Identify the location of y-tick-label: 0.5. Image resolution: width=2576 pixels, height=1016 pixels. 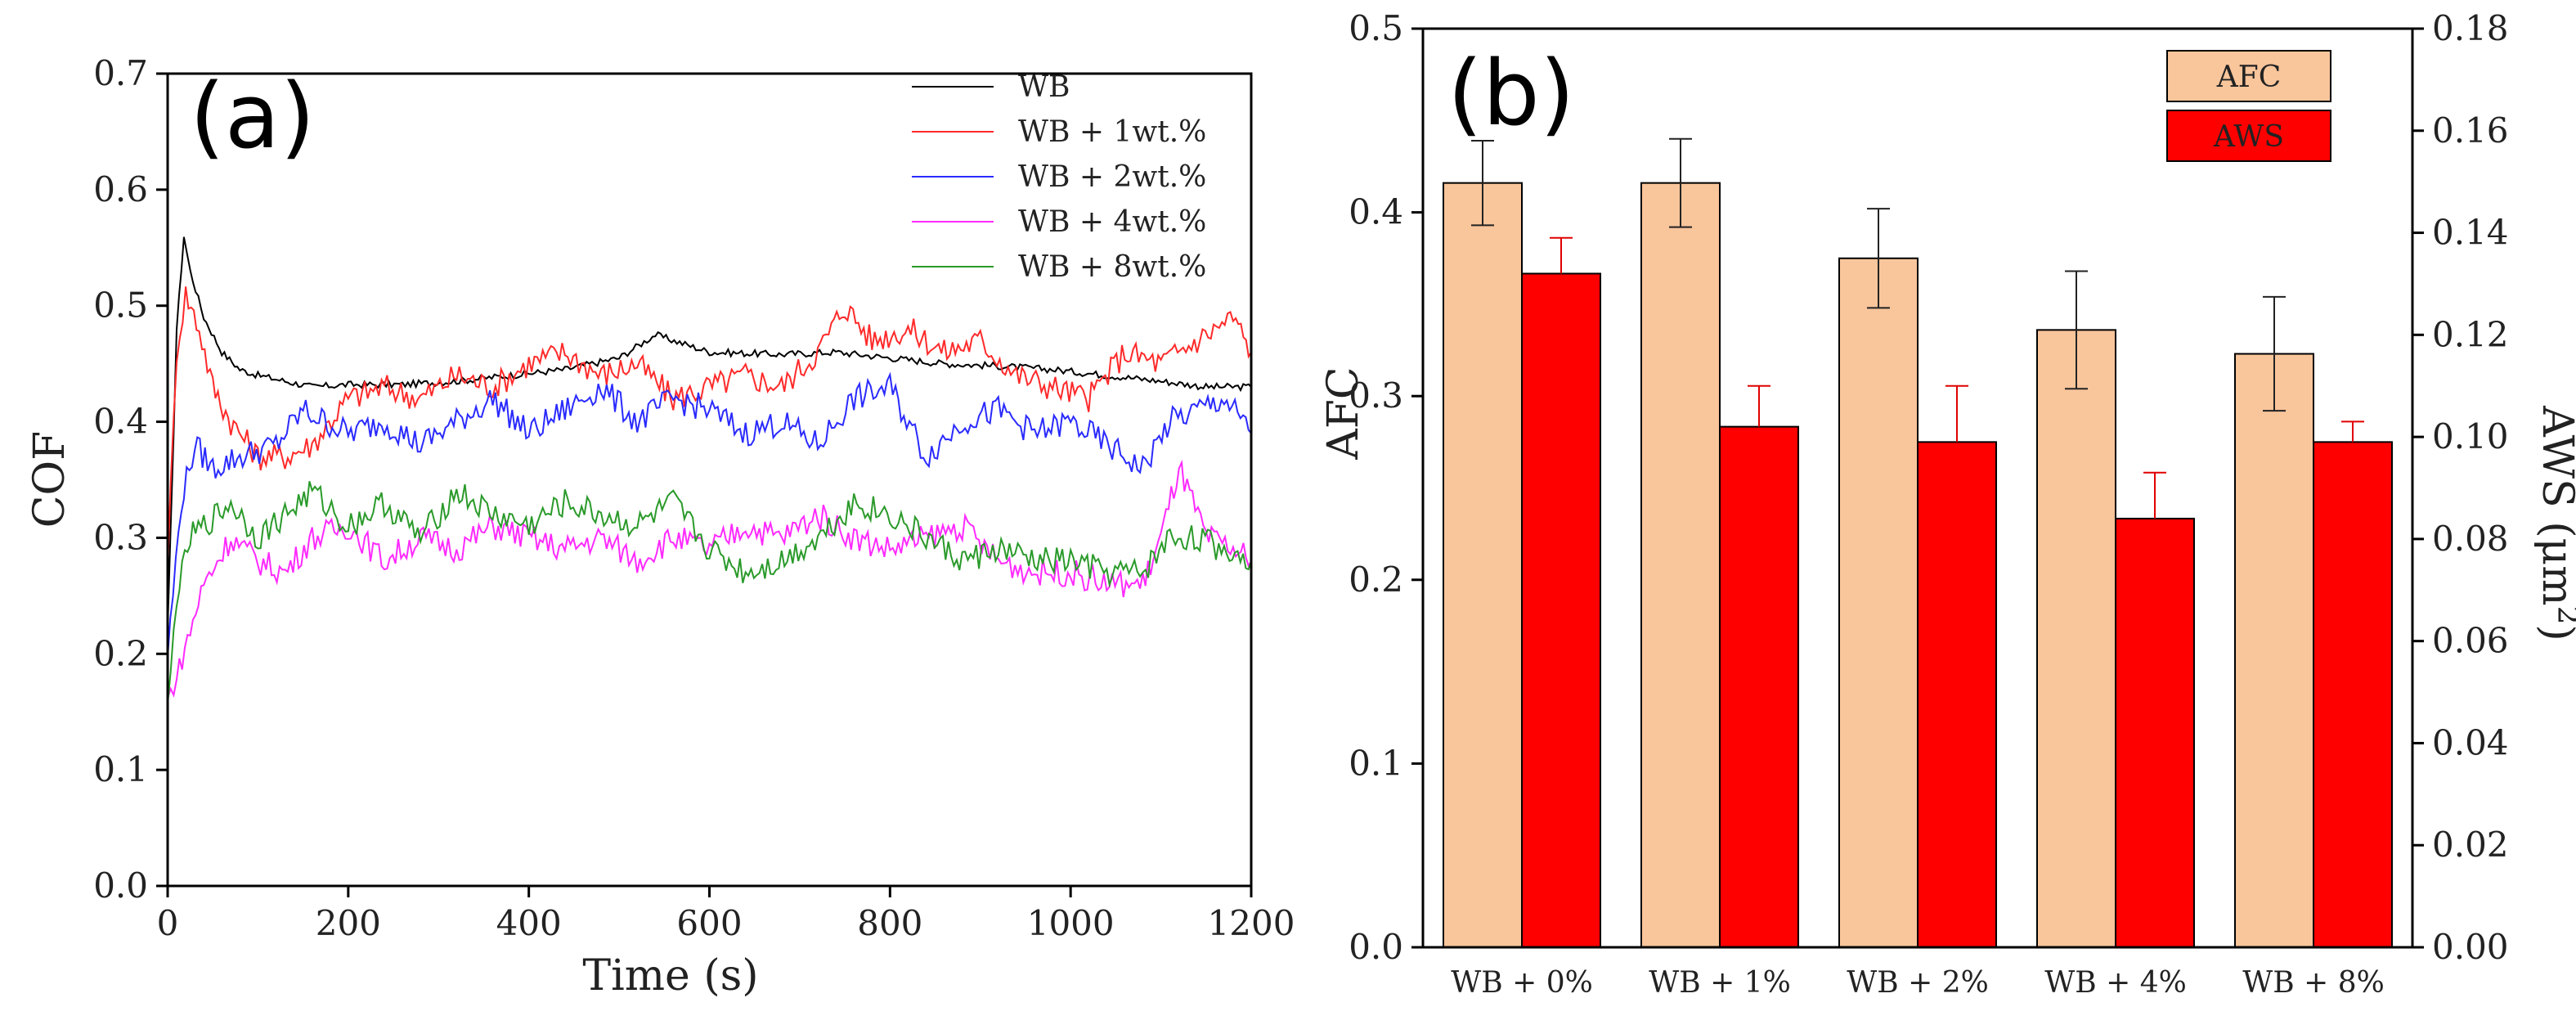
(121, 305).